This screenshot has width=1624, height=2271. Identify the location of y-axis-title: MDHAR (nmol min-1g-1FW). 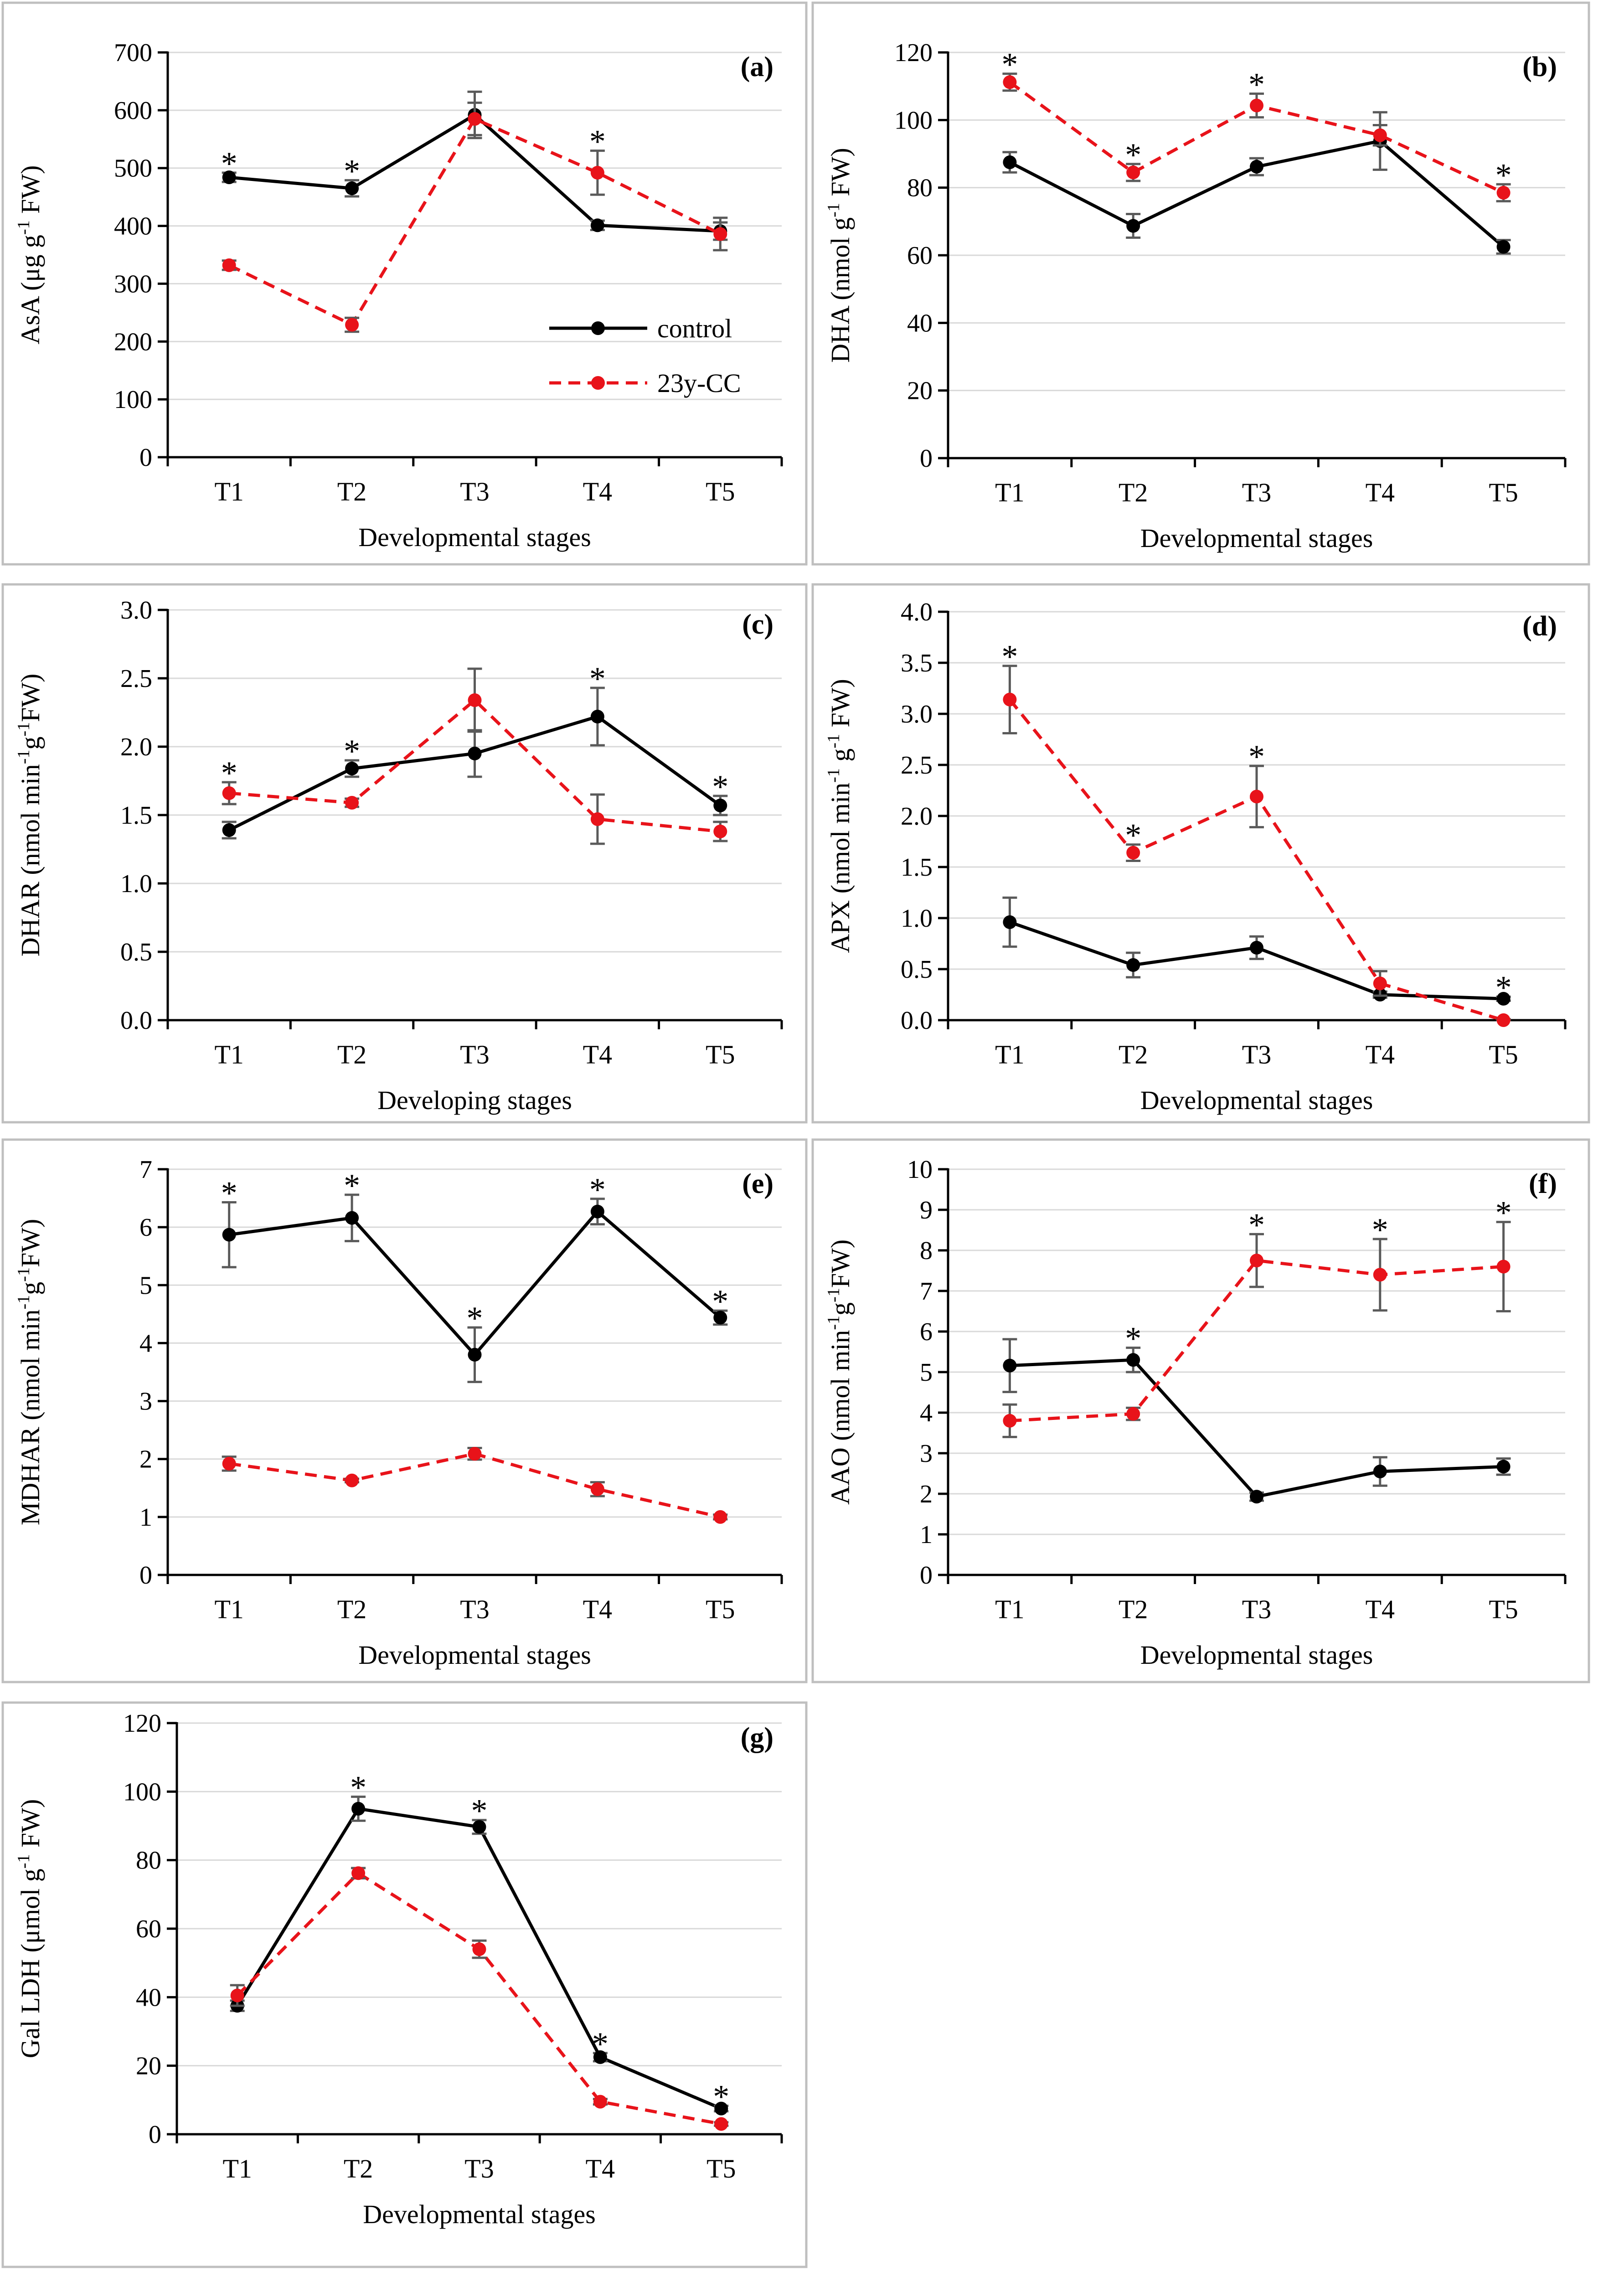
(30, 1372).